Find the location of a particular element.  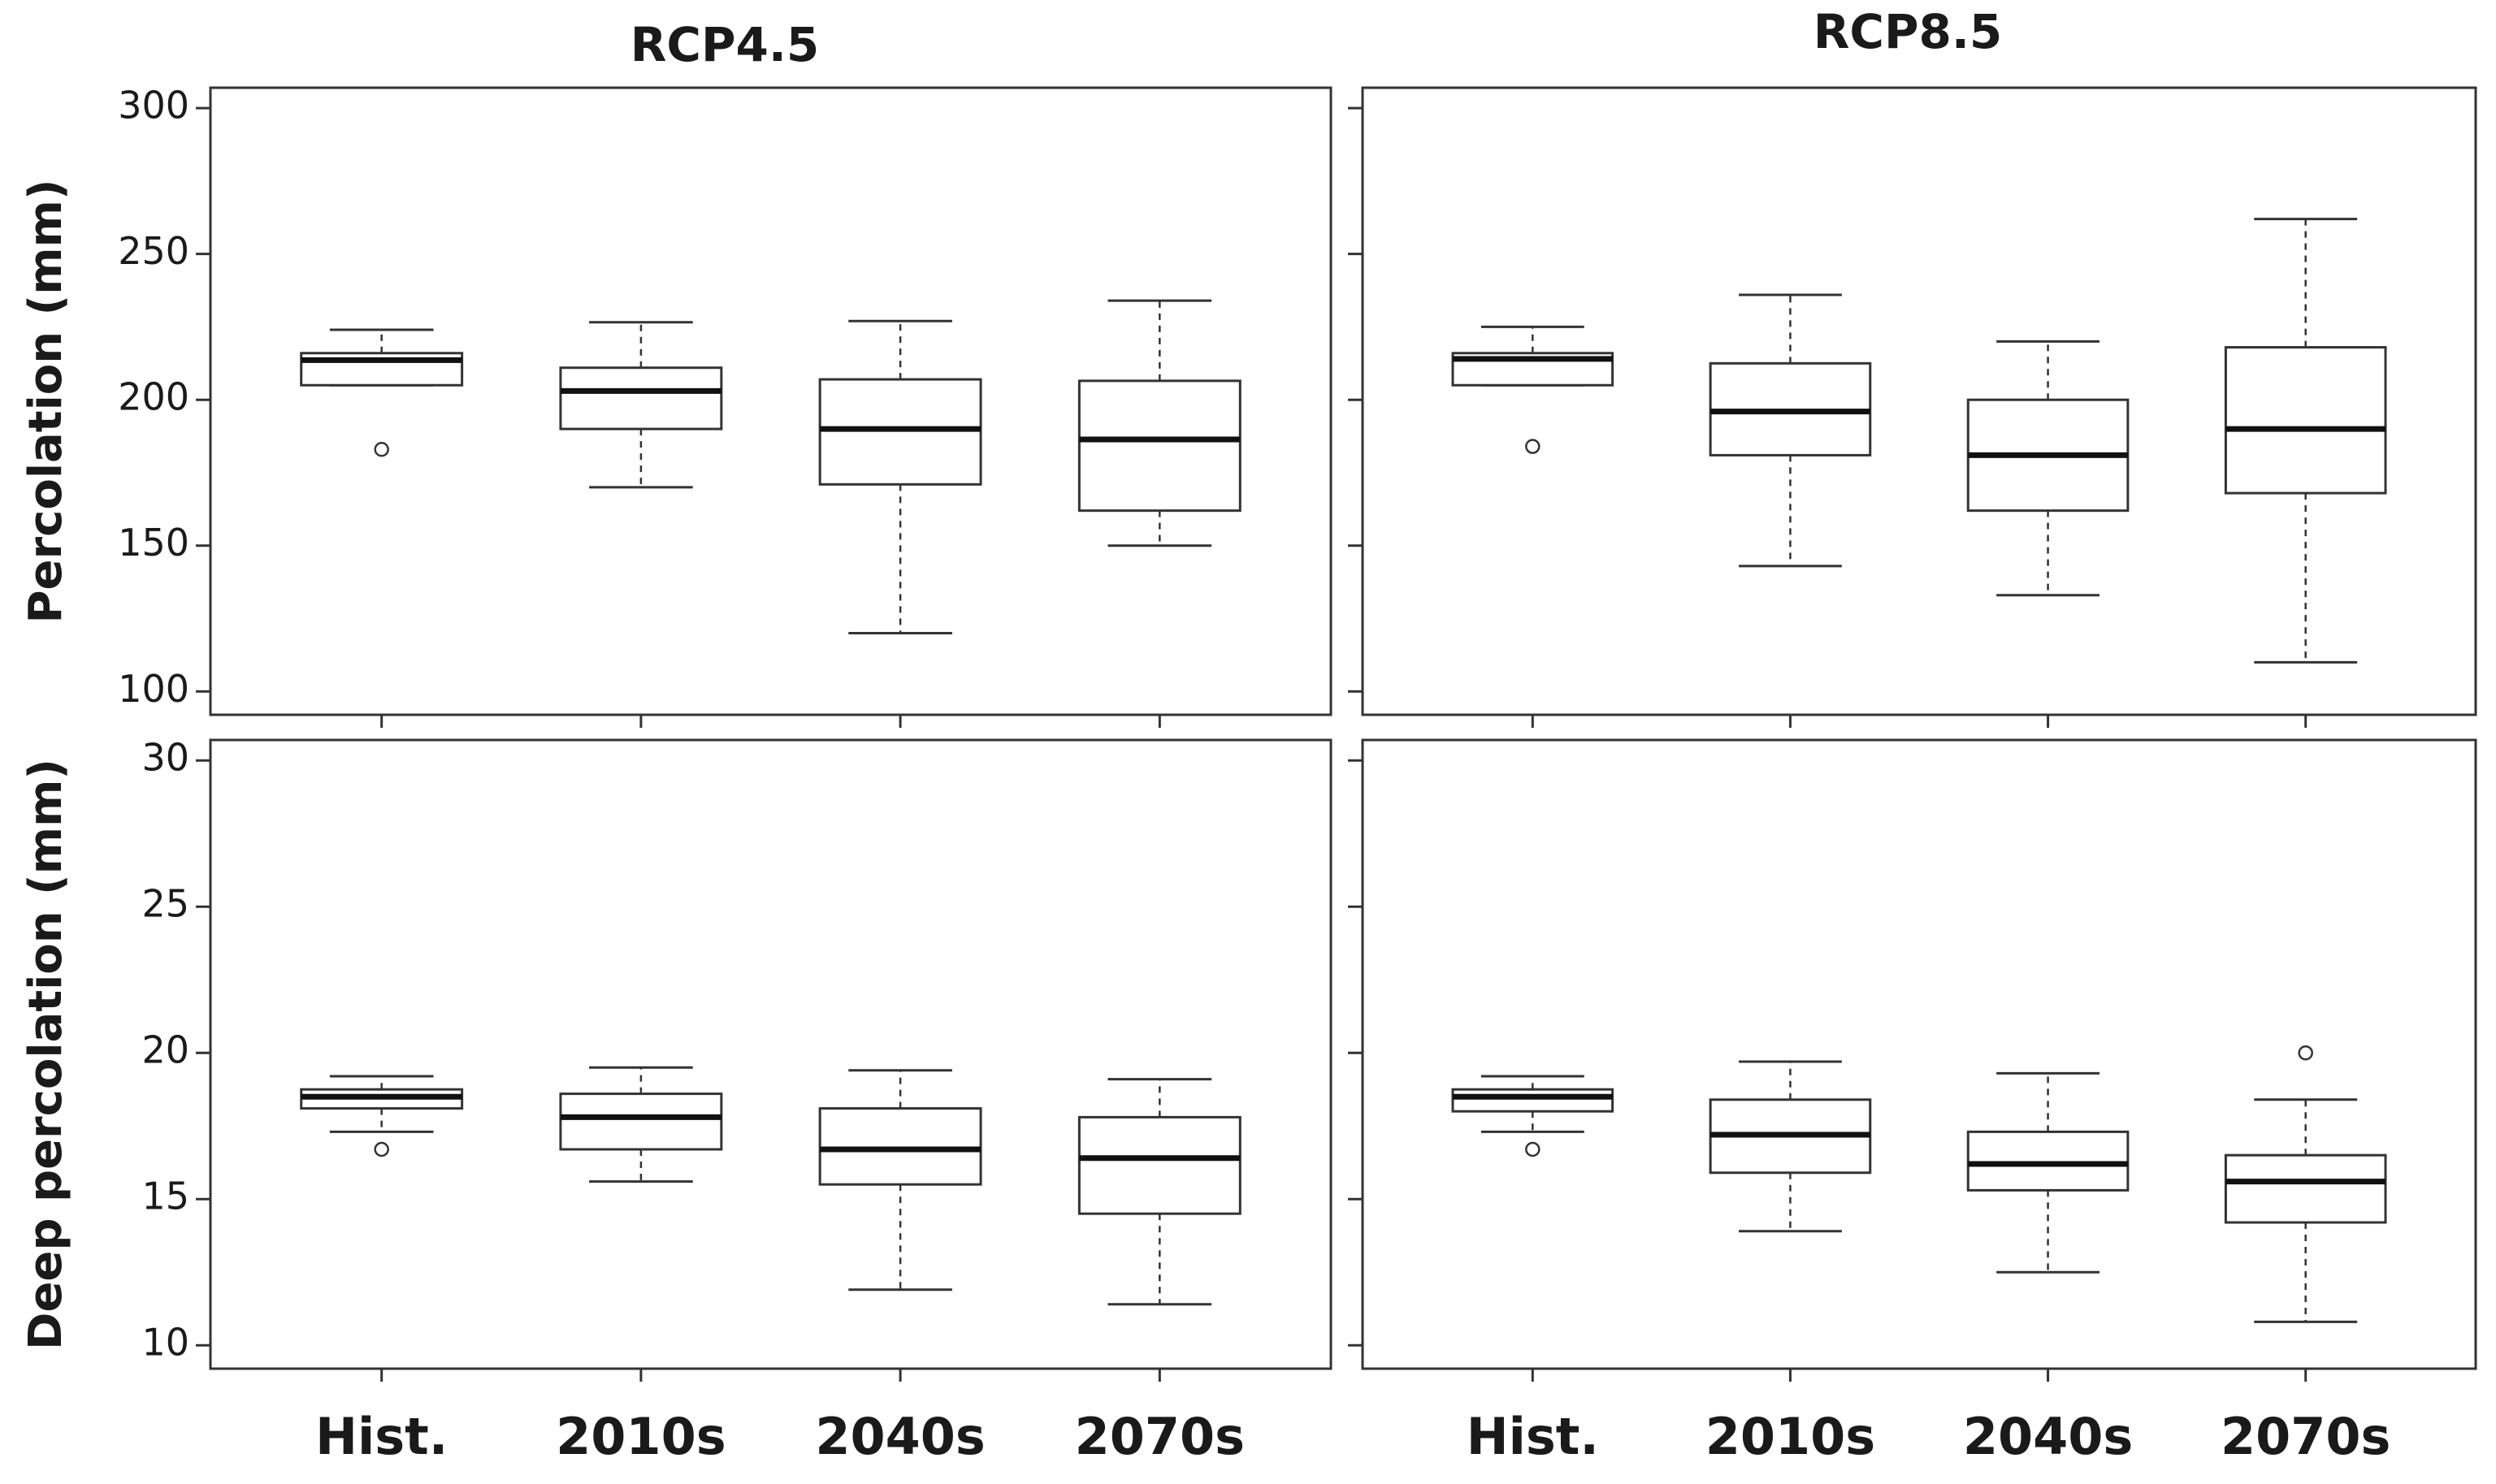

y-tick-label: 30 is located at coordinates (165, 758).